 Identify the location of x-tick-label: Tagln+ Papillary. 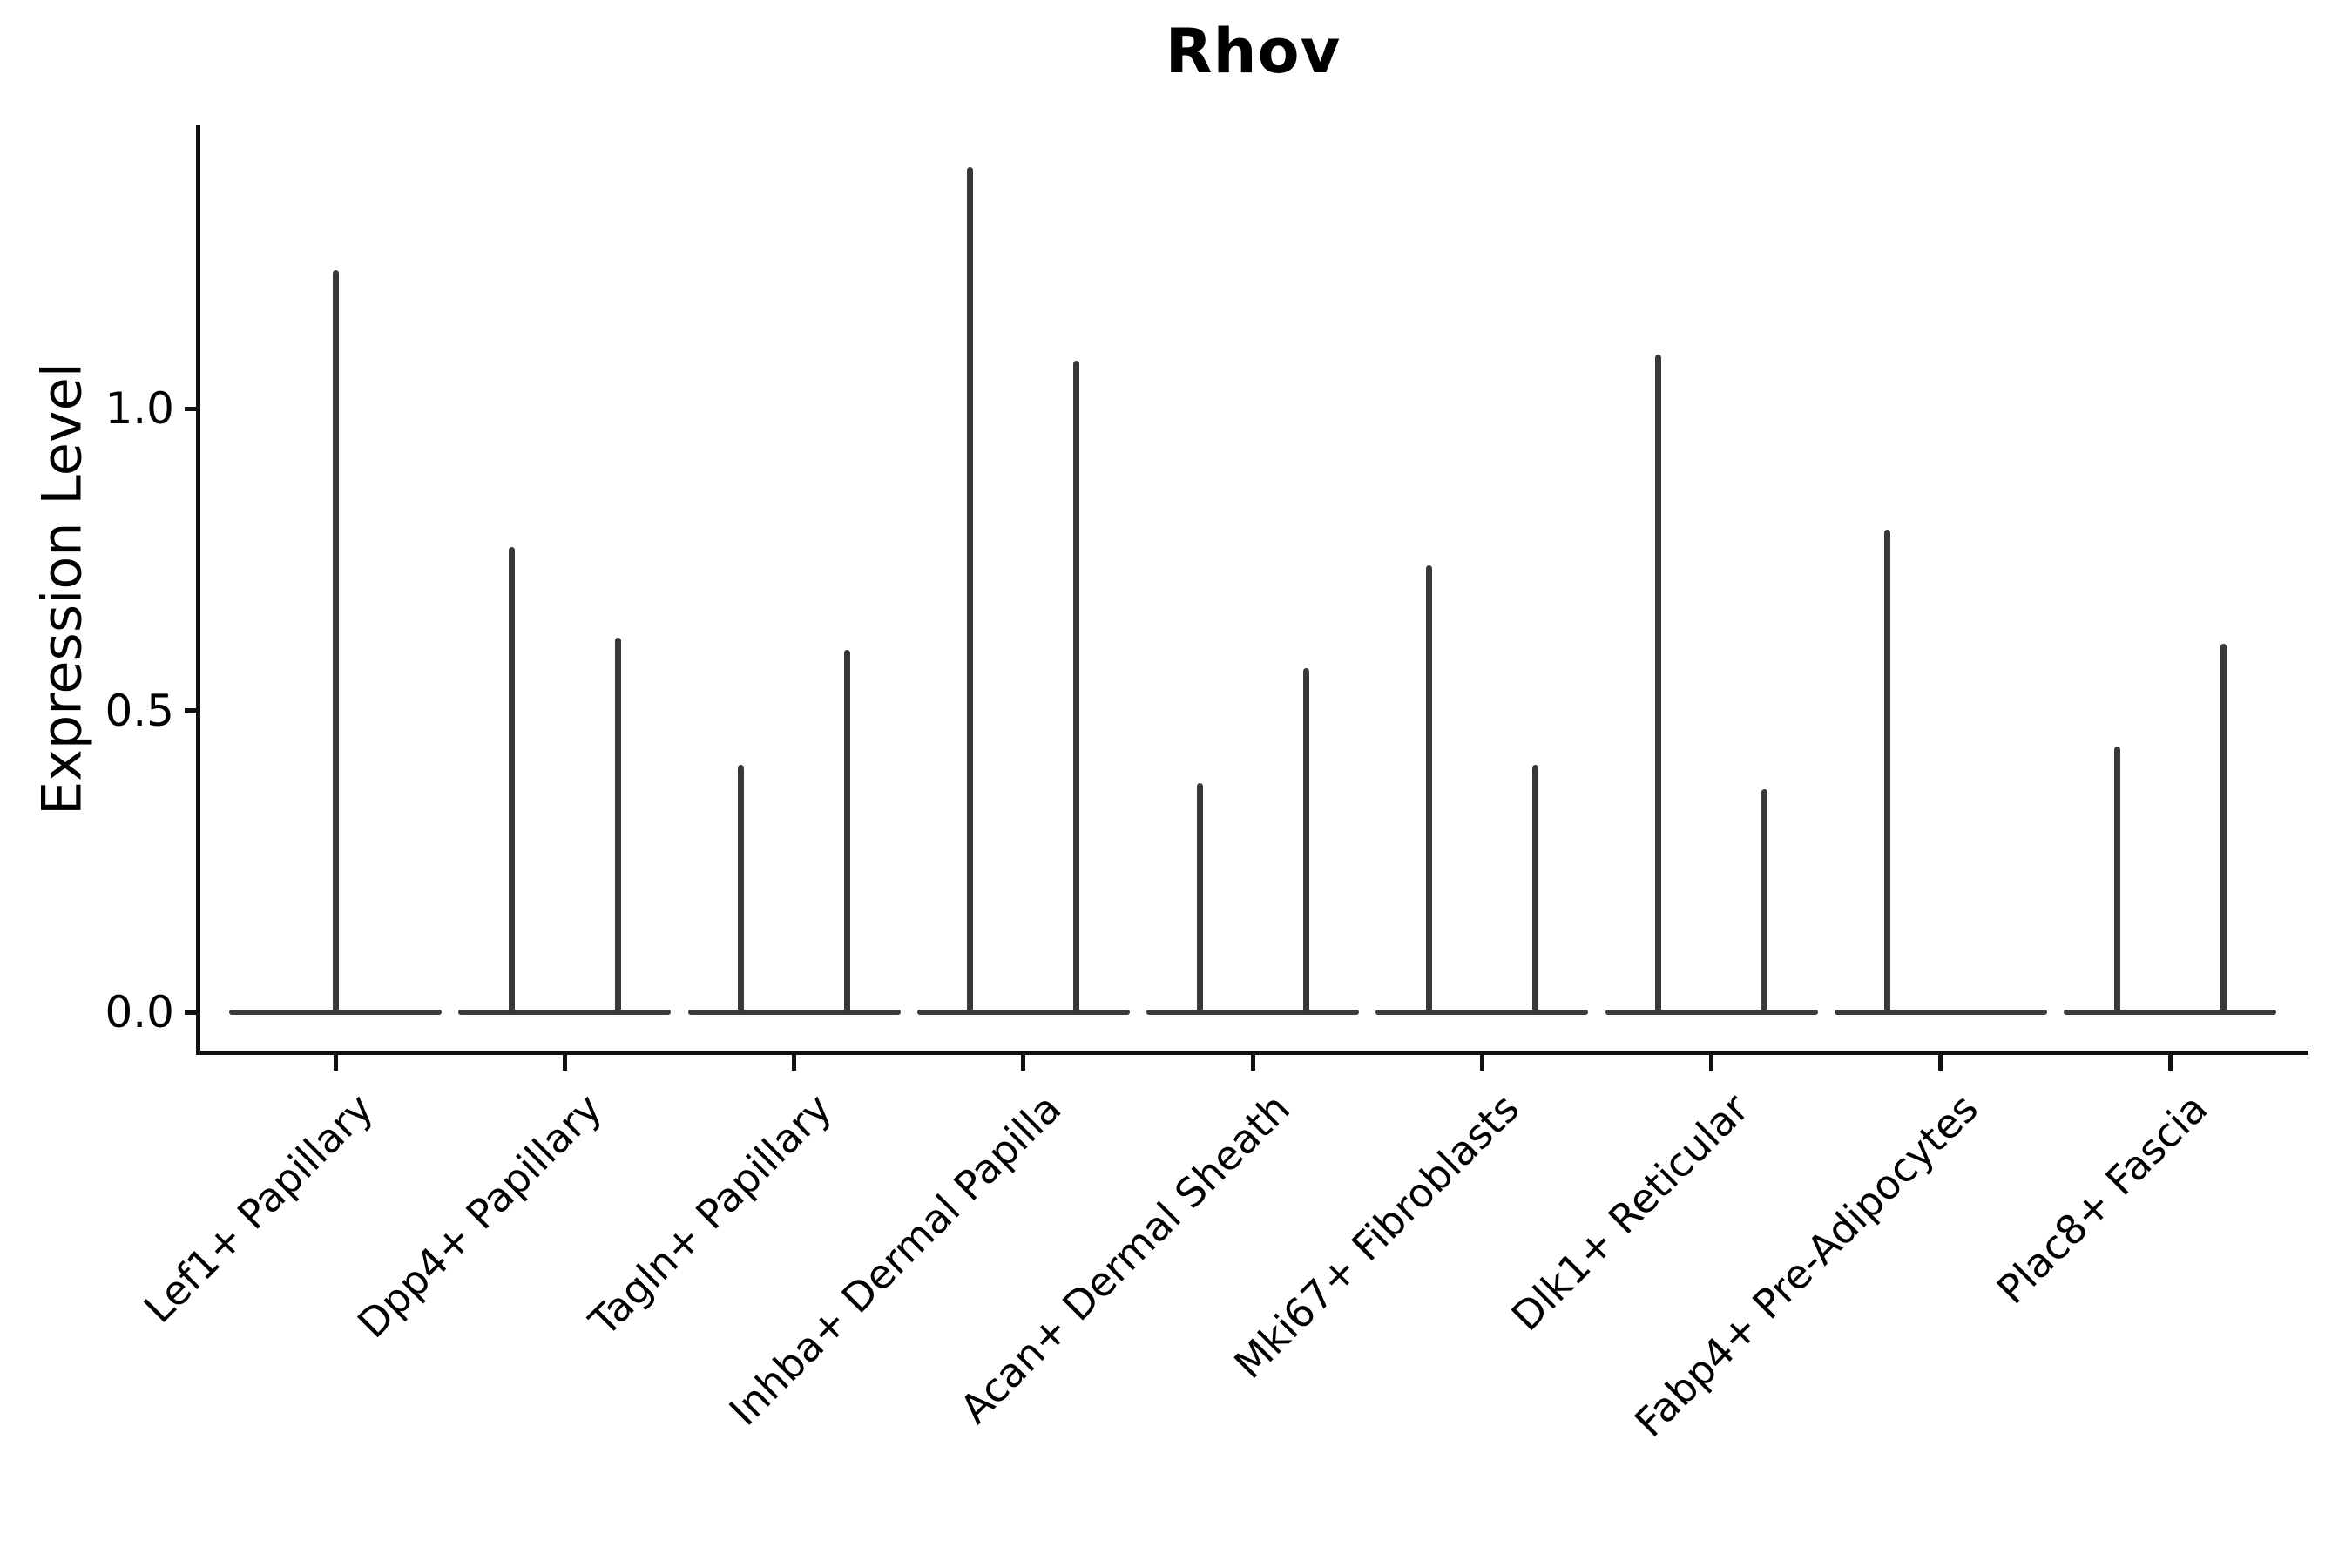
(710, 1215).